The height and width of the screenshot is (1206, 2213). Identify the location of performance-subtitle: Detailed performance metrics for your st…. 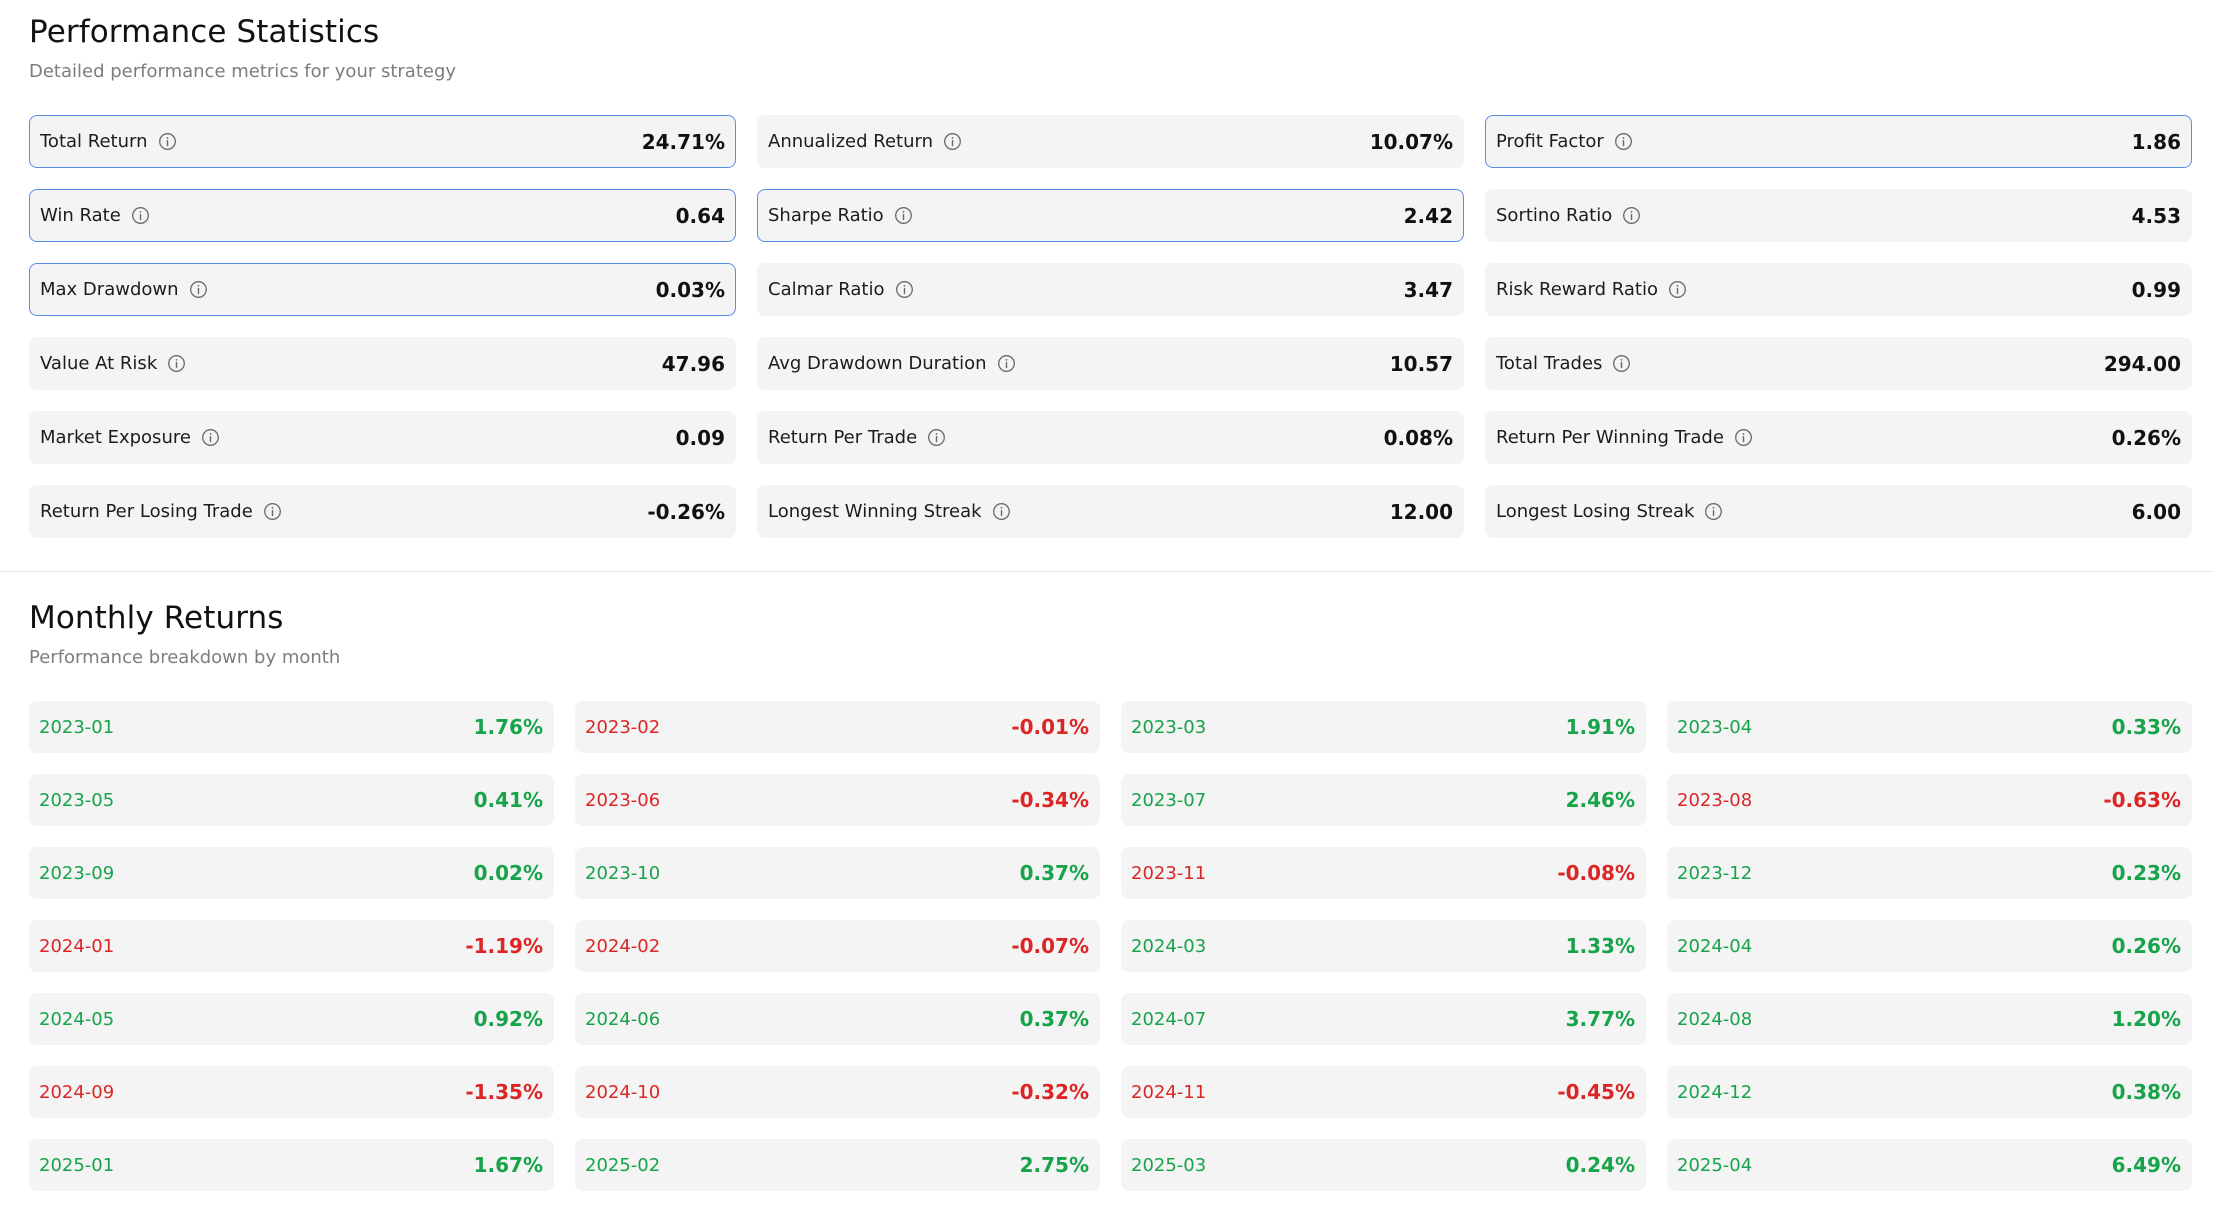
(243, 71).